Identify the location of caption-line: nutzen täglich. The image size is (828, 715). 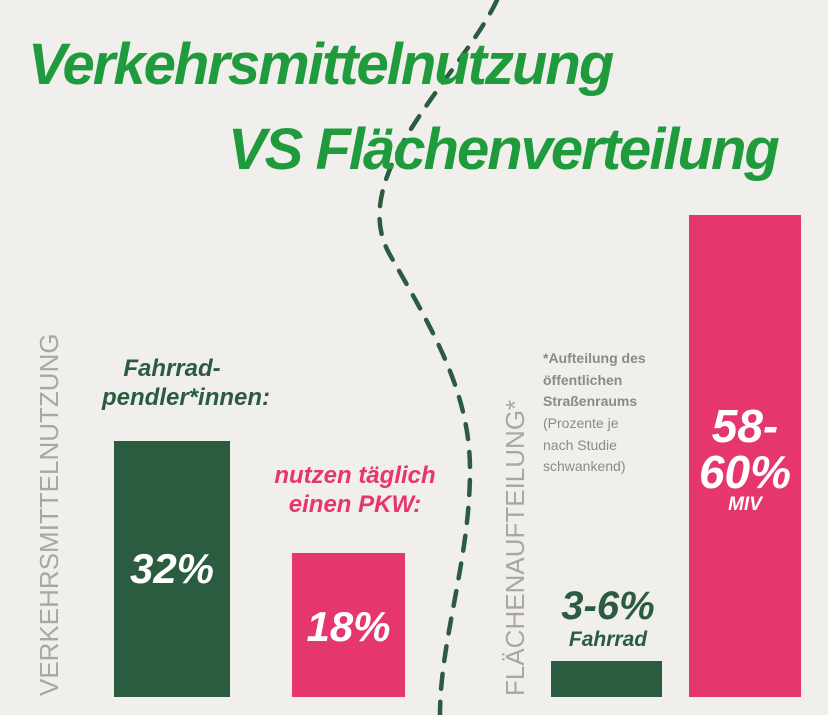
(355, 475).